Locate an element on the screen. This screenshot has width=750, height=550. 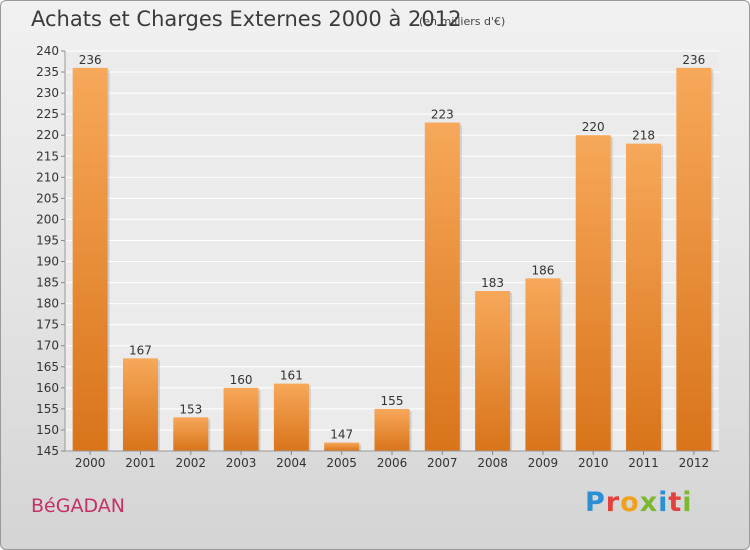
data-label: 223 is located at coordinates (442, 115).